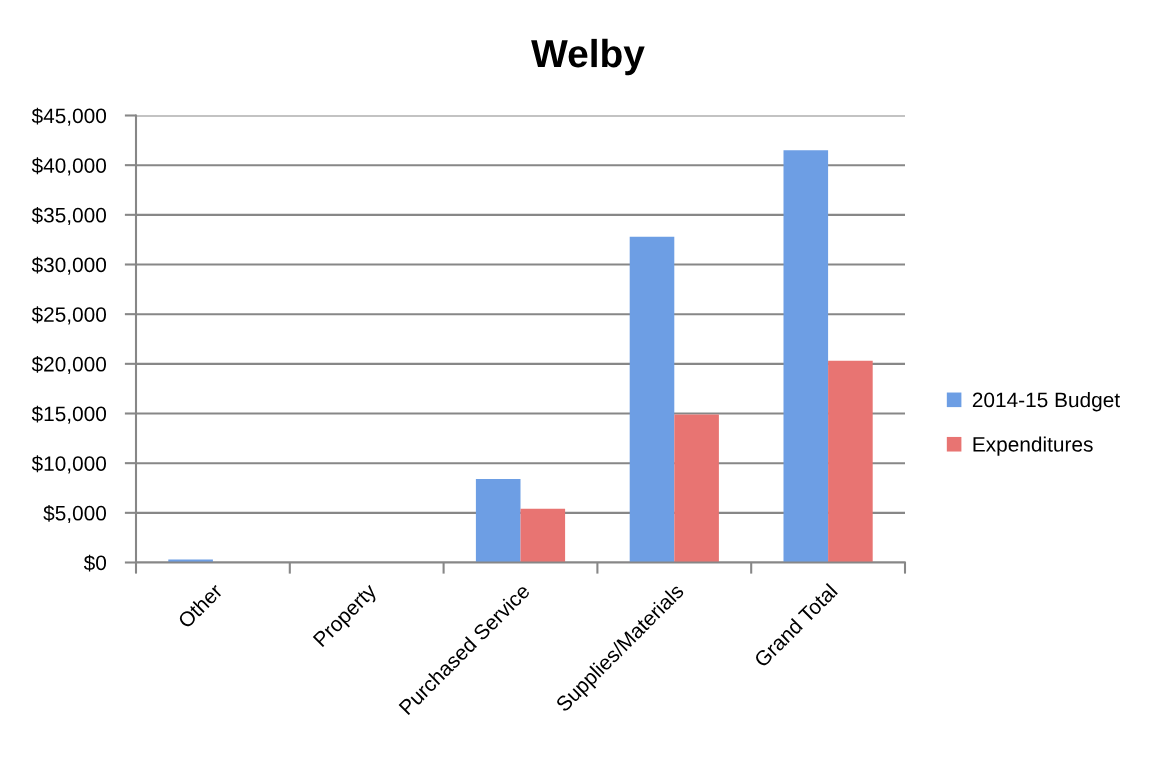 The image size is (1161, 761). What do you see at coordinates (69, 315) in the screenshot?
I see `y-tick-label: $25,000` at bounding box center [69, 315].